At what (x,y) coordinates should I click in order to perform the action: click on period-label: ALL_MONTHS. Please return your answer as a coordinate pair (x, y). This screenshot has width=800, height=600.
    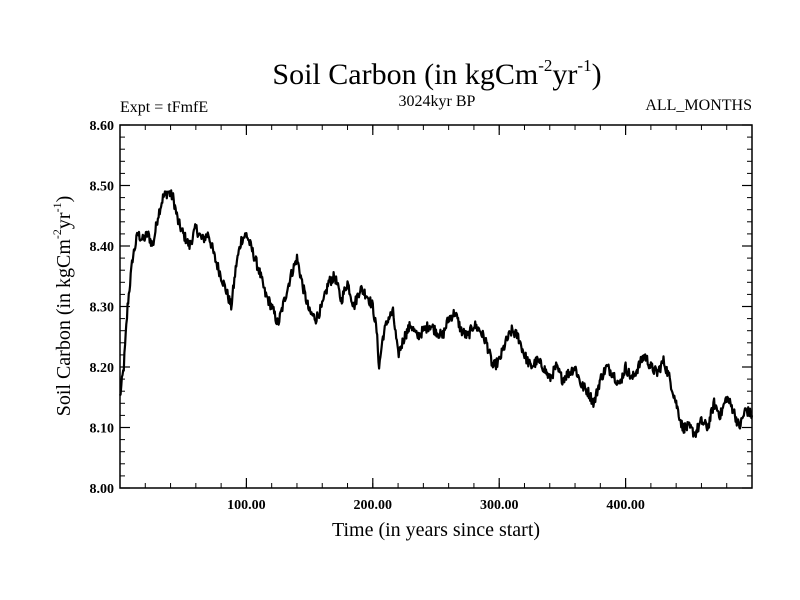
    Looking at the image, I should click on (698, 105).